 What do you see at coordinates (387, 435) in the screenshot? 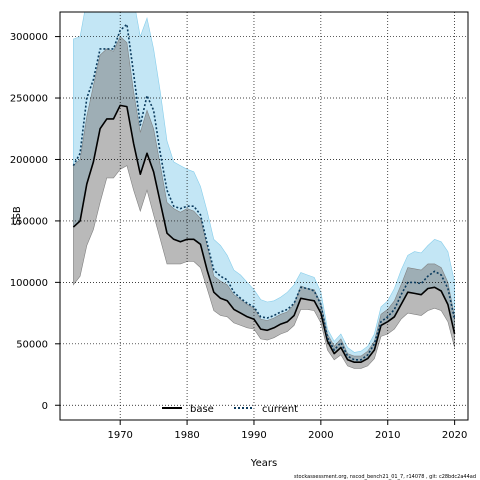
I see `x-tick-label-2010: 2010` at bounding box center [387, 435].